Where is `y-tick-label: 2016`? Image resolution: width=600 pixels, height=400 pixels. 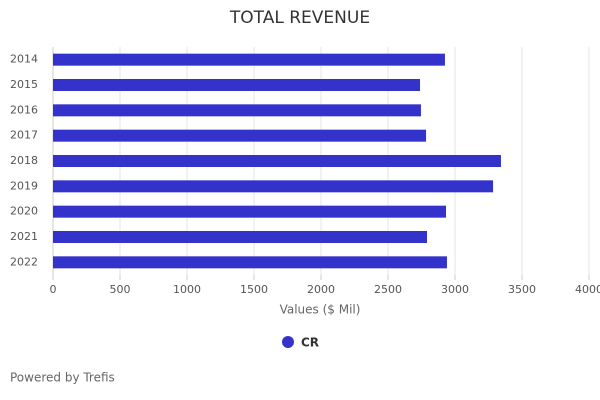
y-tick-label: 2016 is located at coordinates (24, 109).